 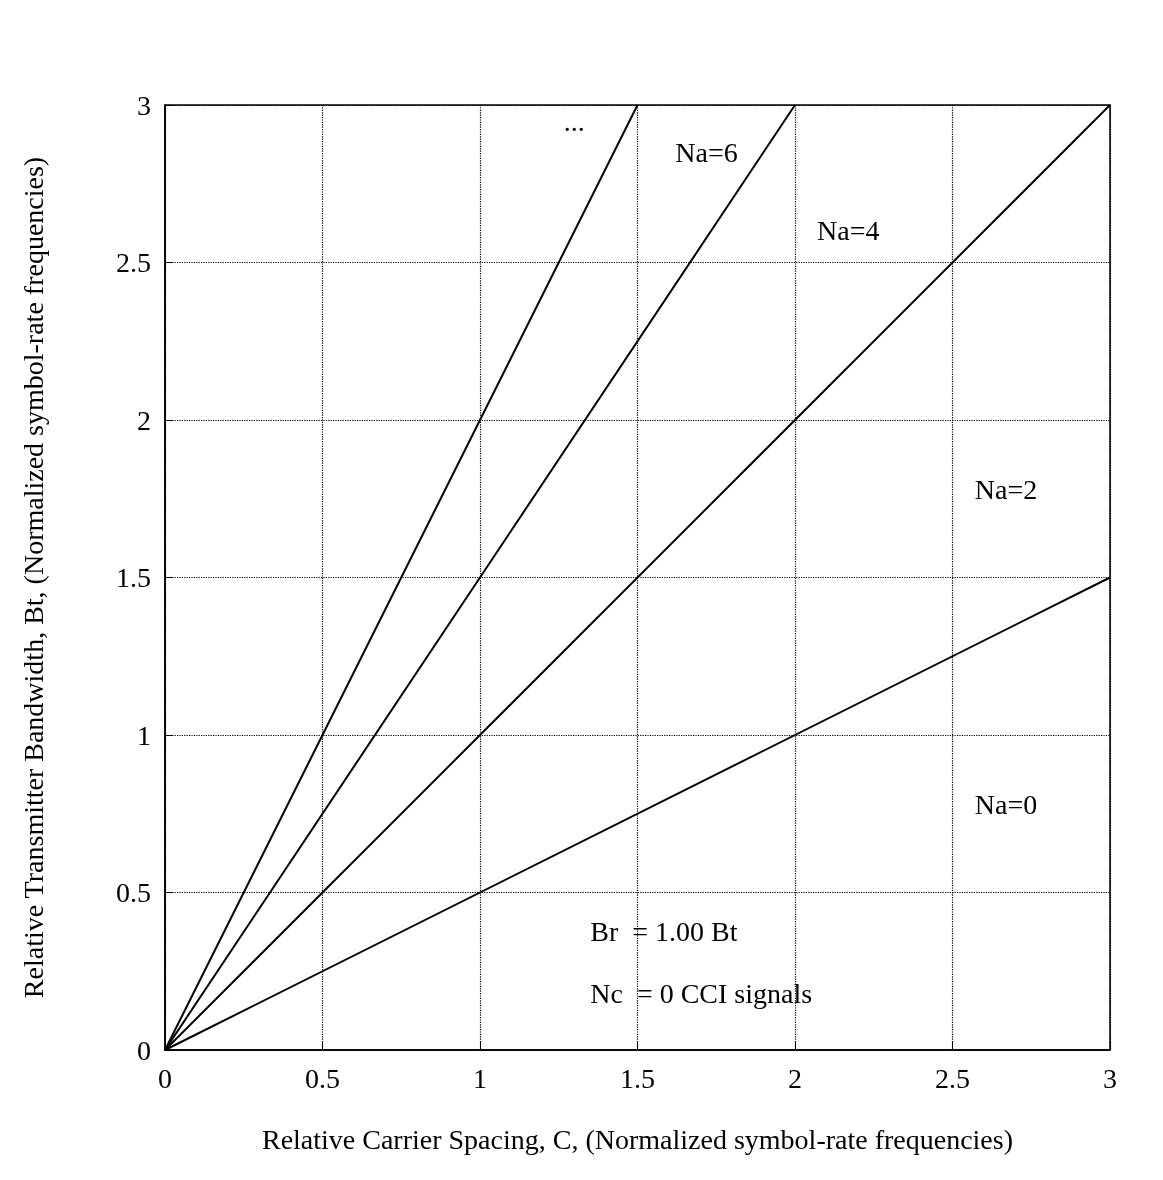 I want to click on annotation: Na=6, so click(x=706, y=152).